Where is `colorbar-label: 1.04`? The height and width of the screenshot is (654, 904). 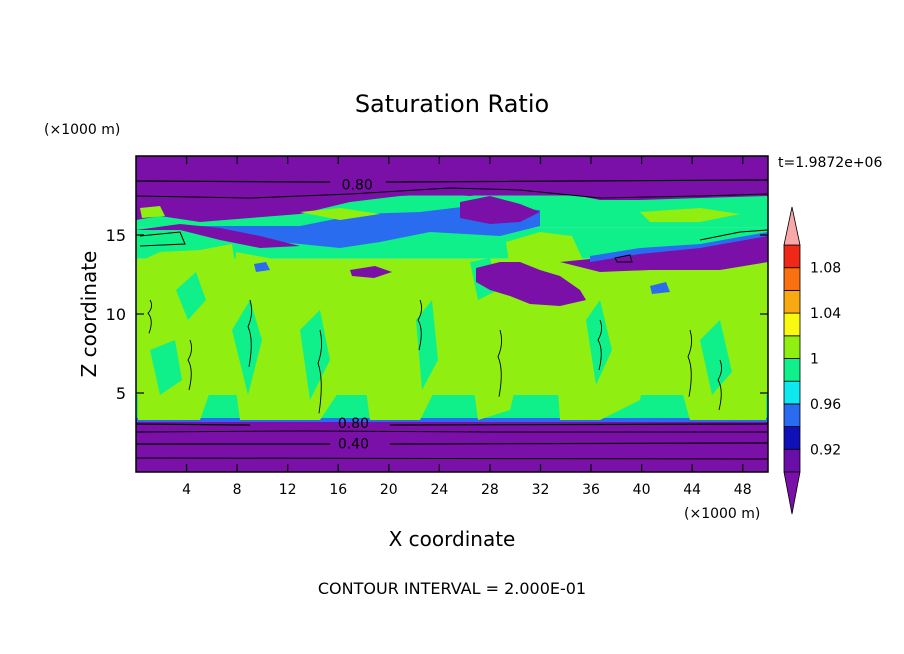 colorbar-label: 1.04 is located at coordinates (825, 314).